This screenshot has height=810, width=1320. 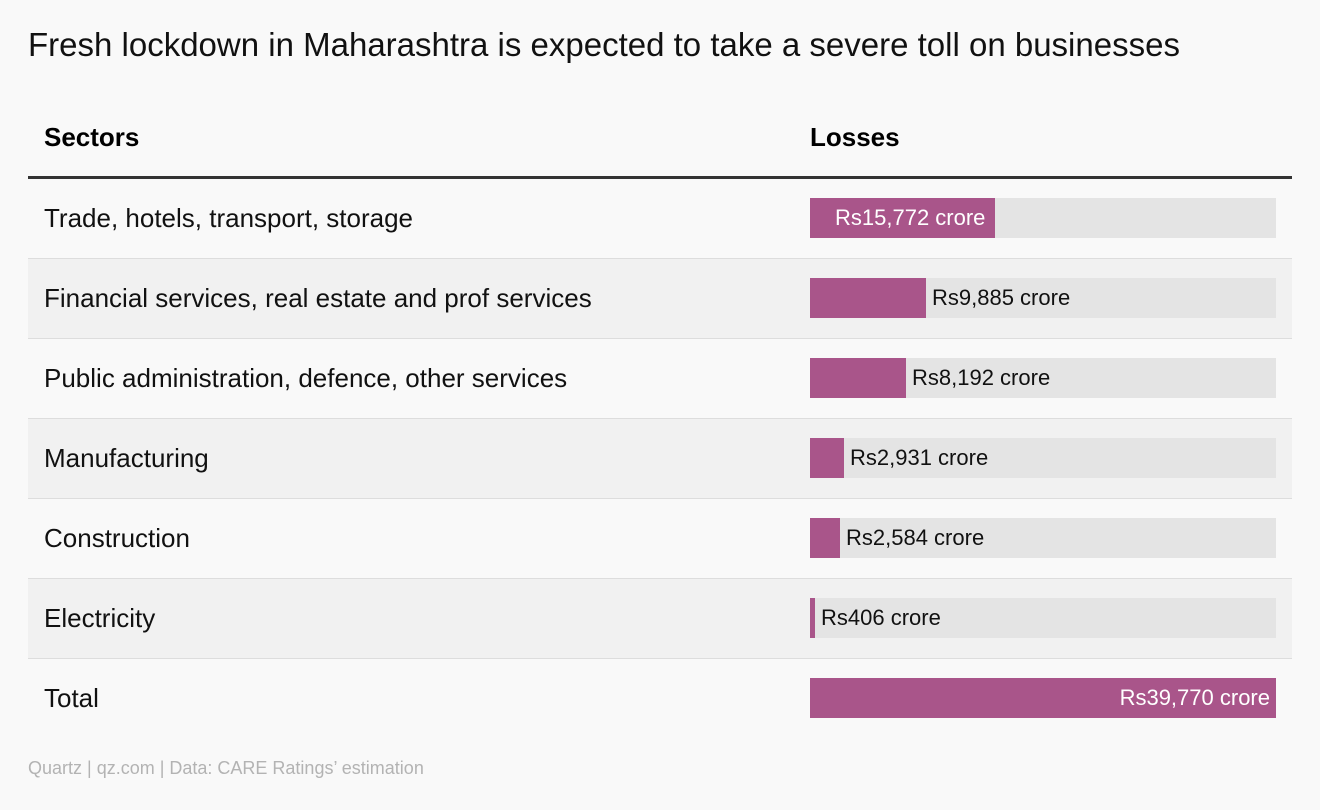 I want to click on bar-track: Rs406 crore, so click(x=1043, y=618).